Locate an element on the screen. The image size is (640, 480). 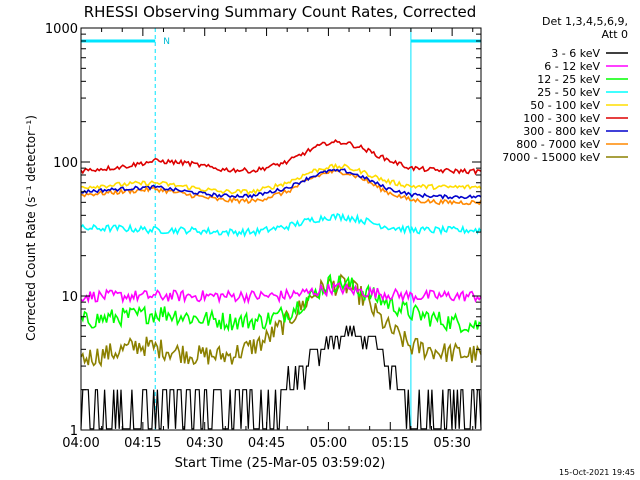
y-tick-label: 10 is located at coordinates (69, 297).